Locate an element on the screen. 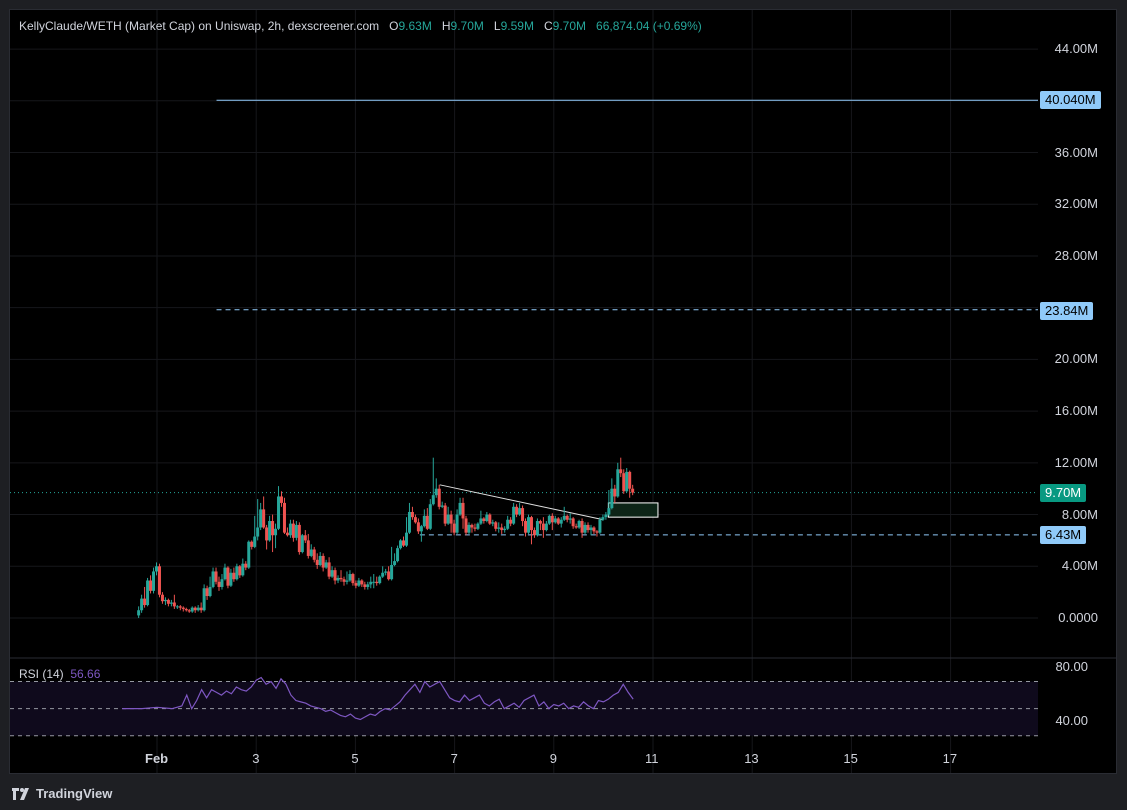  rsi-label: RSI (14) is located at coordinates (41, 674).